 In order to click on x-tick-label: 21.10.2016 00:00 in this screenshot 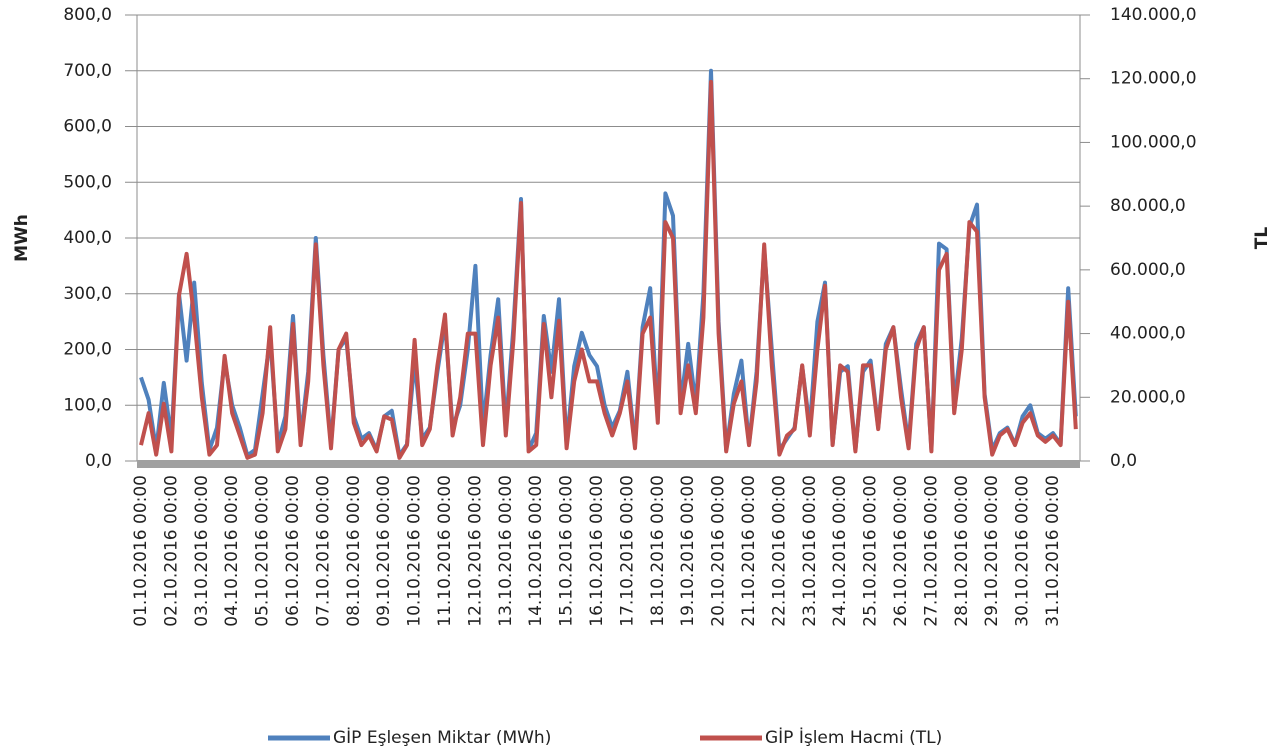, I will do `click(749, 551)`.